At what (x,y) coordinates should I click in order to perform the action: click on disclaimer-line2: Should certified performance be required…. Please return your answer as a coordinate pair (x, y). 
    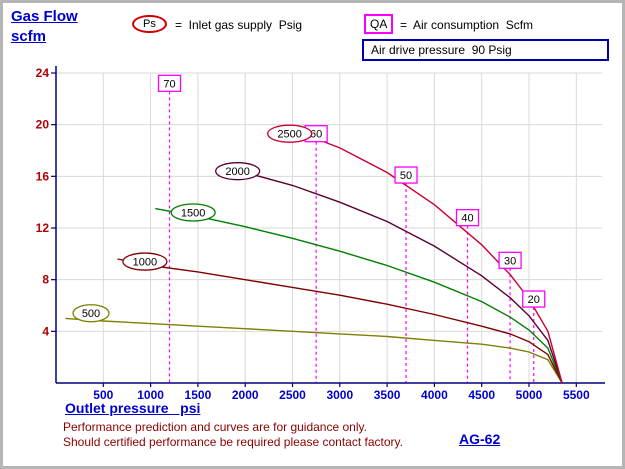
    Looking at the image, I should click on (233, 442).